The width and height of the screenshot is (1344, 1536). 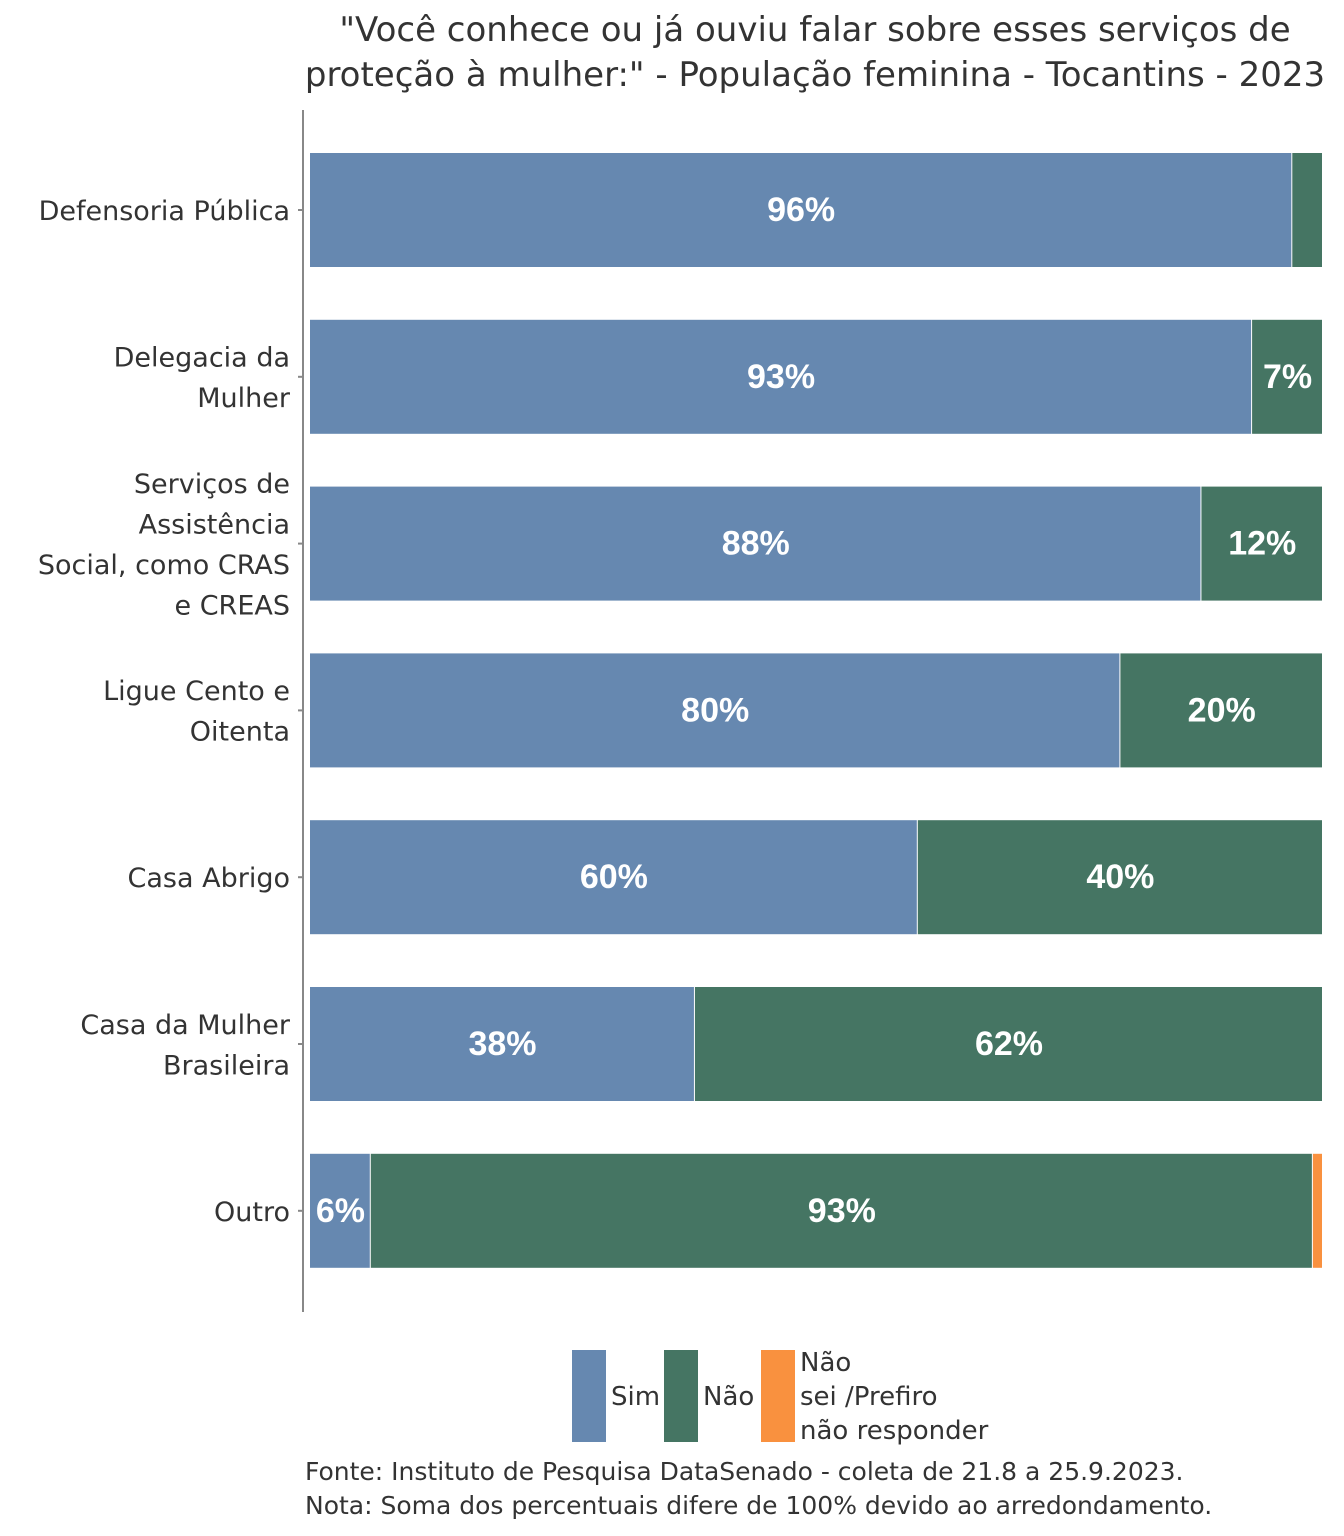 I want to click on bar-sim-servicos-de-assistencia-social-como-cras-e-creas, so click(x=755, y=543).